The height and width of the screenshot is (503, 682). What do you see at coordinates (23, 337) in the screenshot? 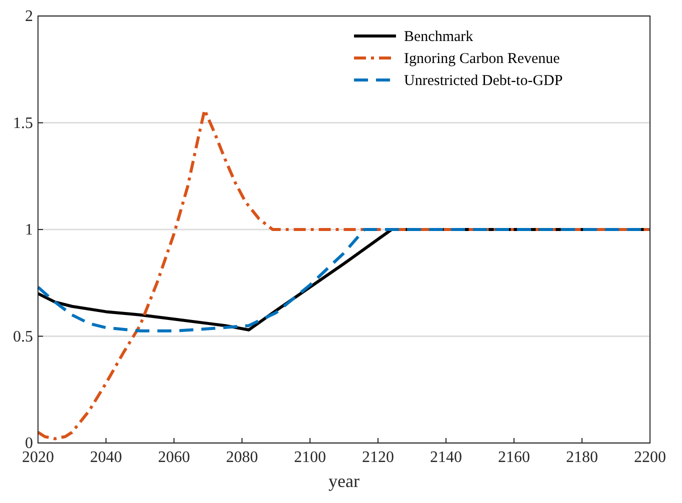
I see `y-tick-label: 0.5` at bounding box center [23, 337].